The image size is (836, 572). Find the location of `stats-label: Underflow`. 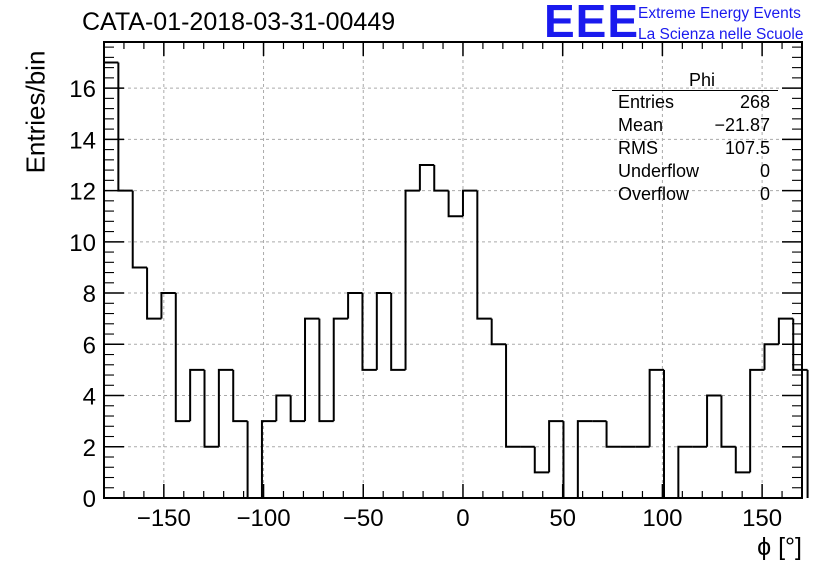

stats-label: Underflow is located at coordinates (659, 171).